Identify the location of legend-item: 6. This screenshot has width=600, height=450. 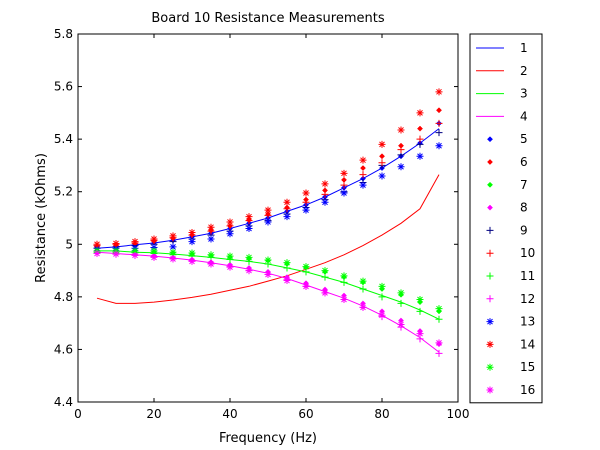
(507, 162).